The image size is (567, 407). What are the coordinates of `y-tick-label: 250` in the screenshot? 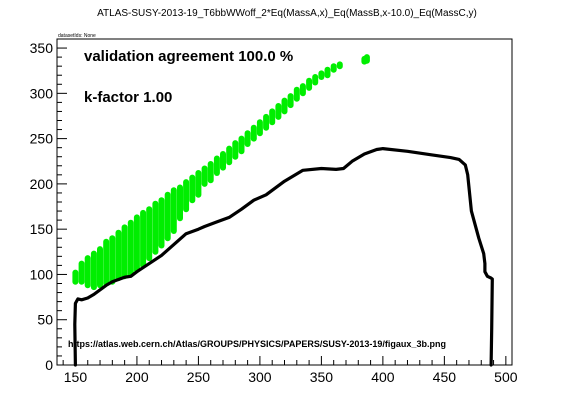 It's located at (42, 139).